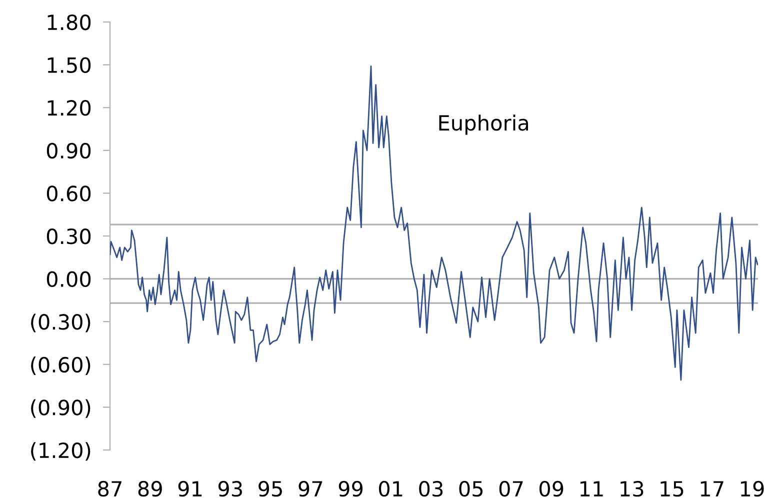  Describe the element at coordinates (150, 488) in the screenshot. I see `x-tick-label: 89` at that location.